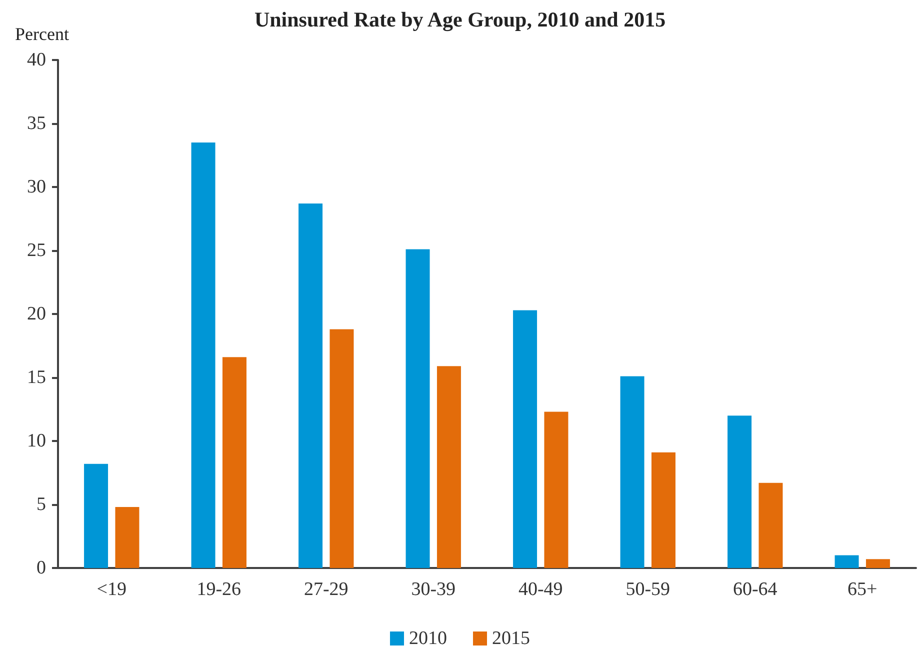  Describe the element at coordinates (36, 377) in the screenshot. I see `y-tick-label: 15` at that location.